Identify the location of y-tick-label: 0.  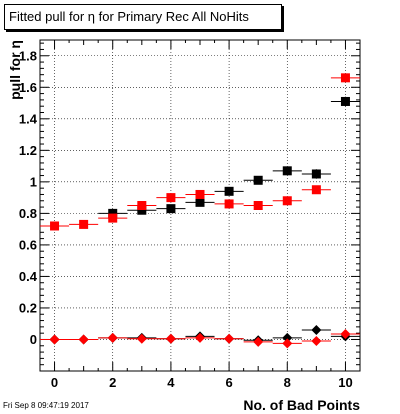
(33, 339).